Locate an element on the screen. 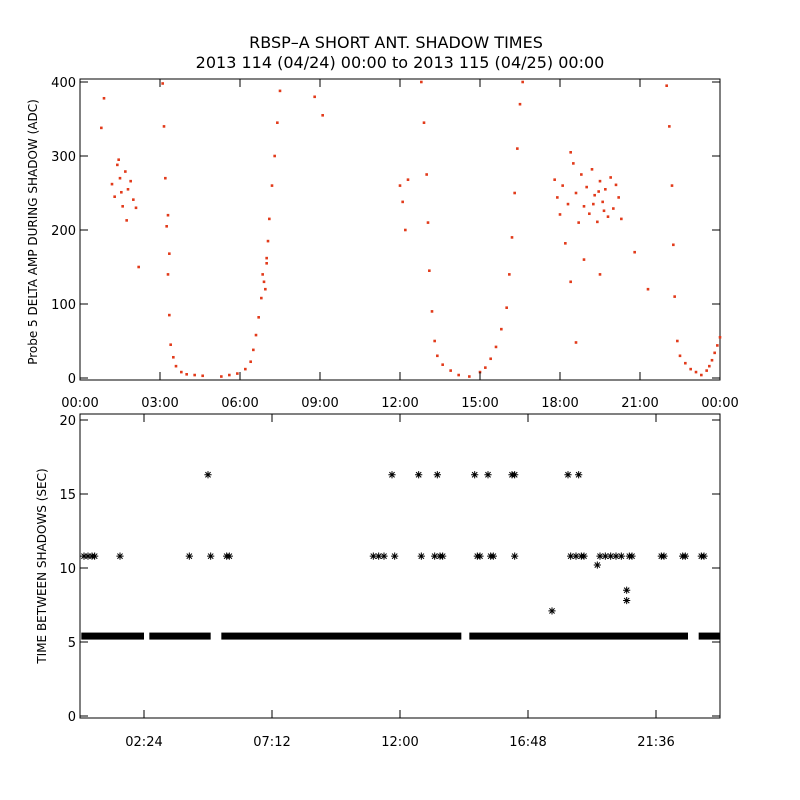  bottom-x-tick-label: 12:00 is located at coordinates (399, 742).